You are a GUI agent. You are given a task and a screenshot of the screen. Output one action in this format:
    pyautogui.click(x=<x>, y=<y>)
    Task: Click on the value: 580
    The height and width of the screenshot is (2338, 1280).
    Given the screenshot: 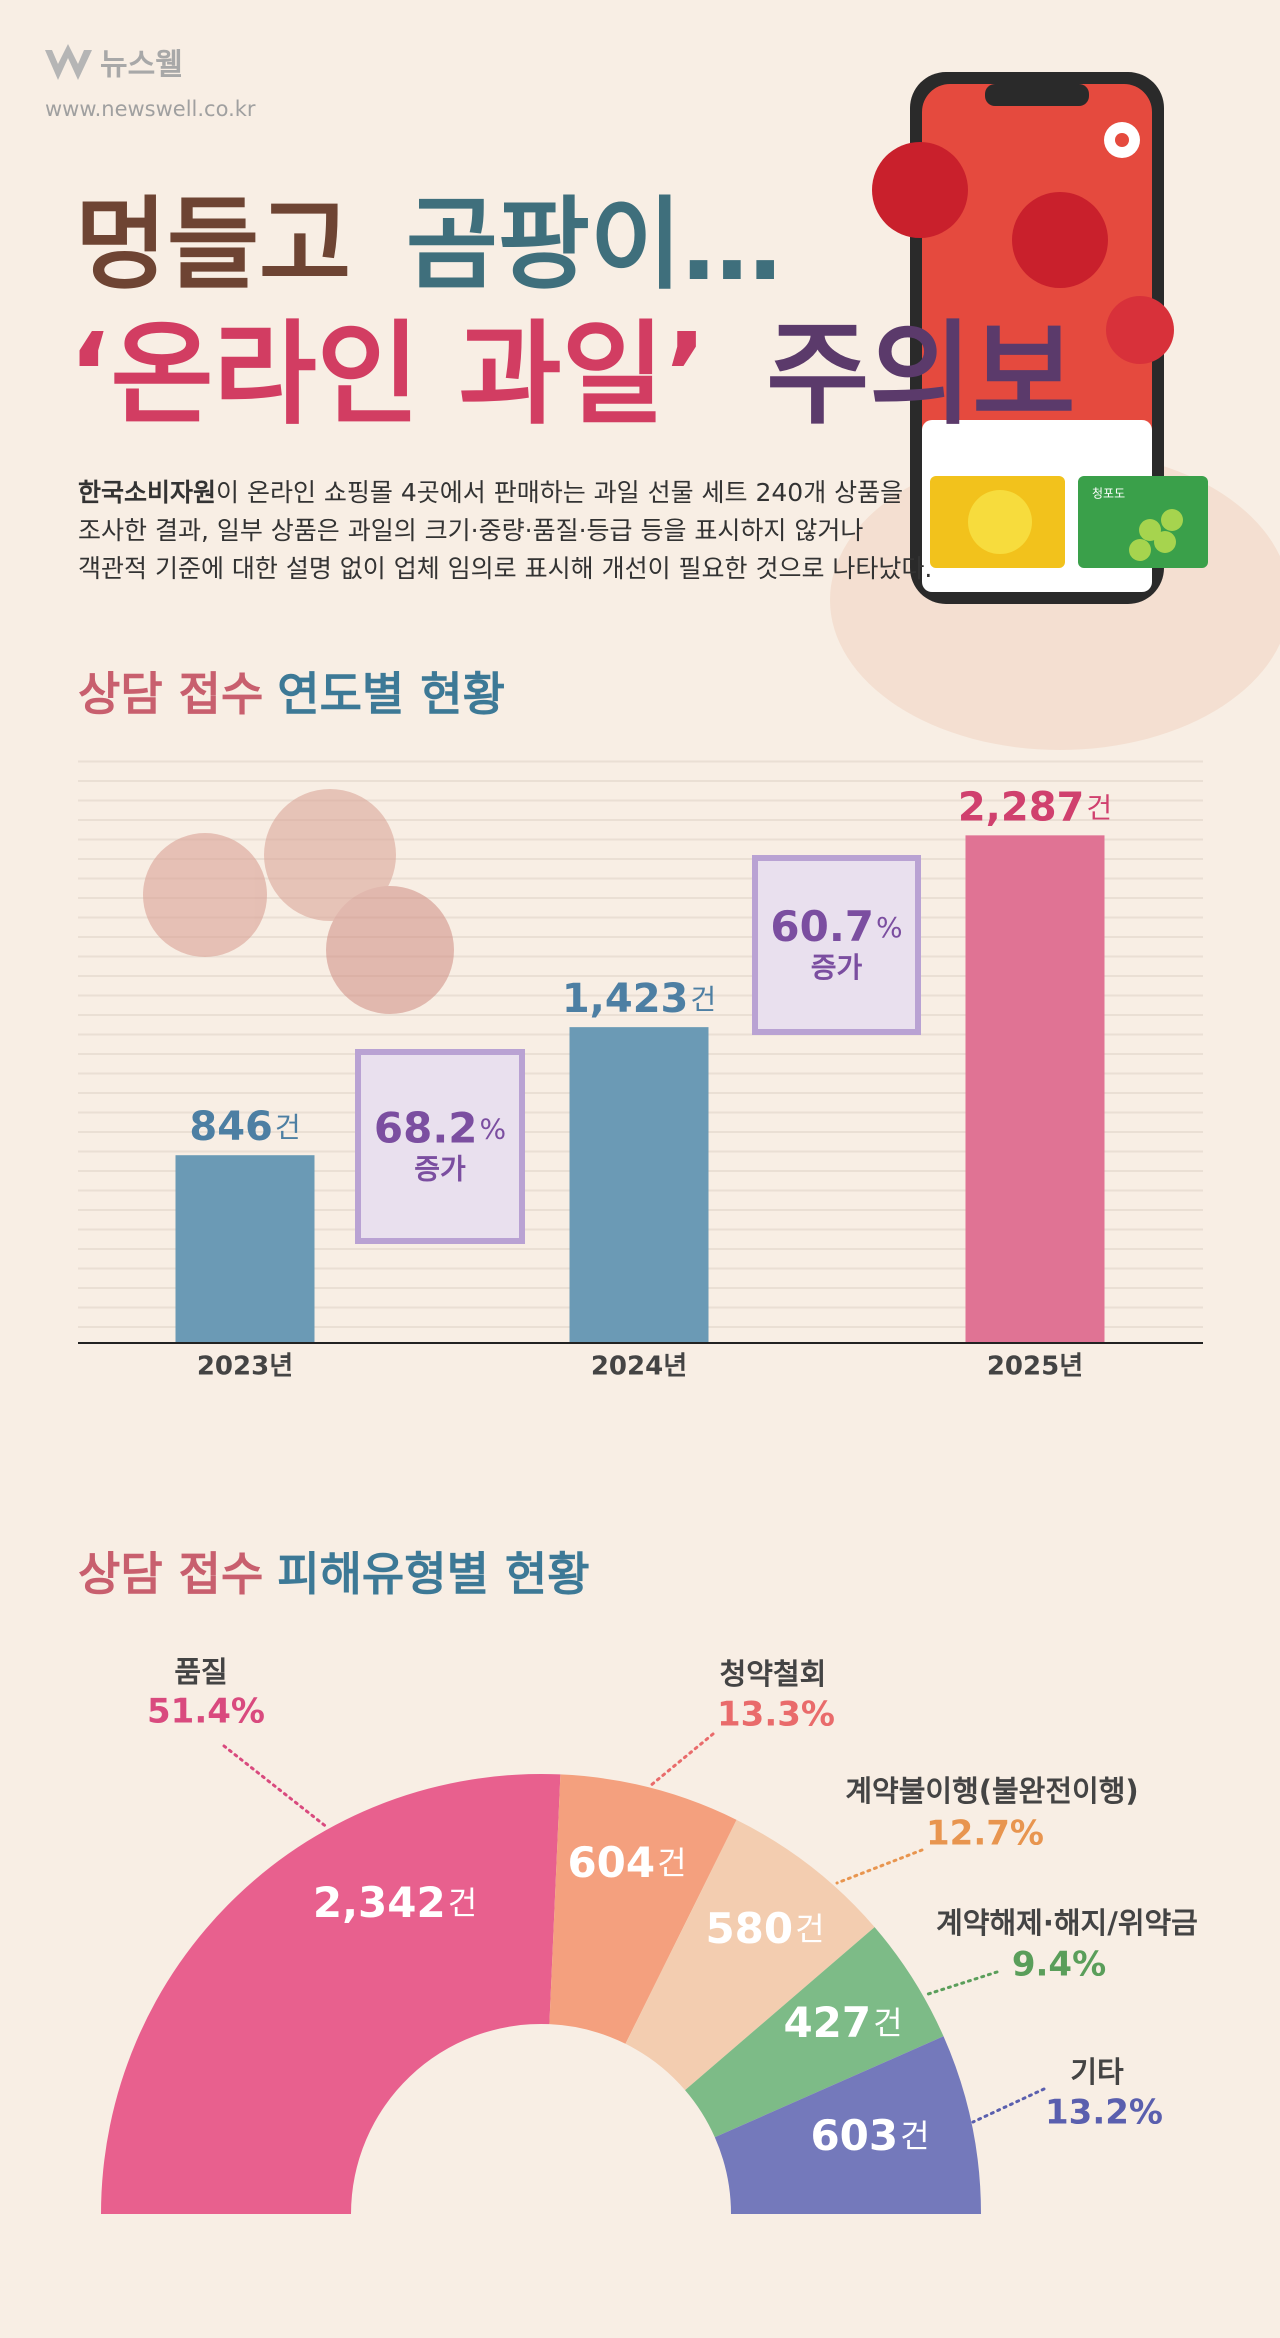 What is the action you would take?
    pyautogui.click(x=749, y=1928)
    